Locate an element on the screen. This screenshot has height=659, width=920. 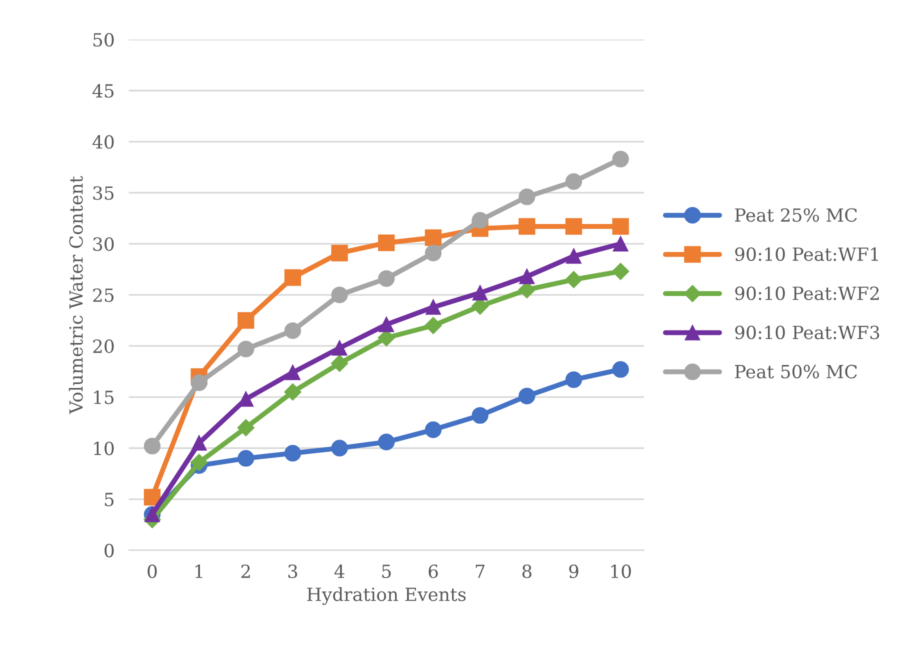
y-tick-label: 40 is located at coordinates (103, 142).